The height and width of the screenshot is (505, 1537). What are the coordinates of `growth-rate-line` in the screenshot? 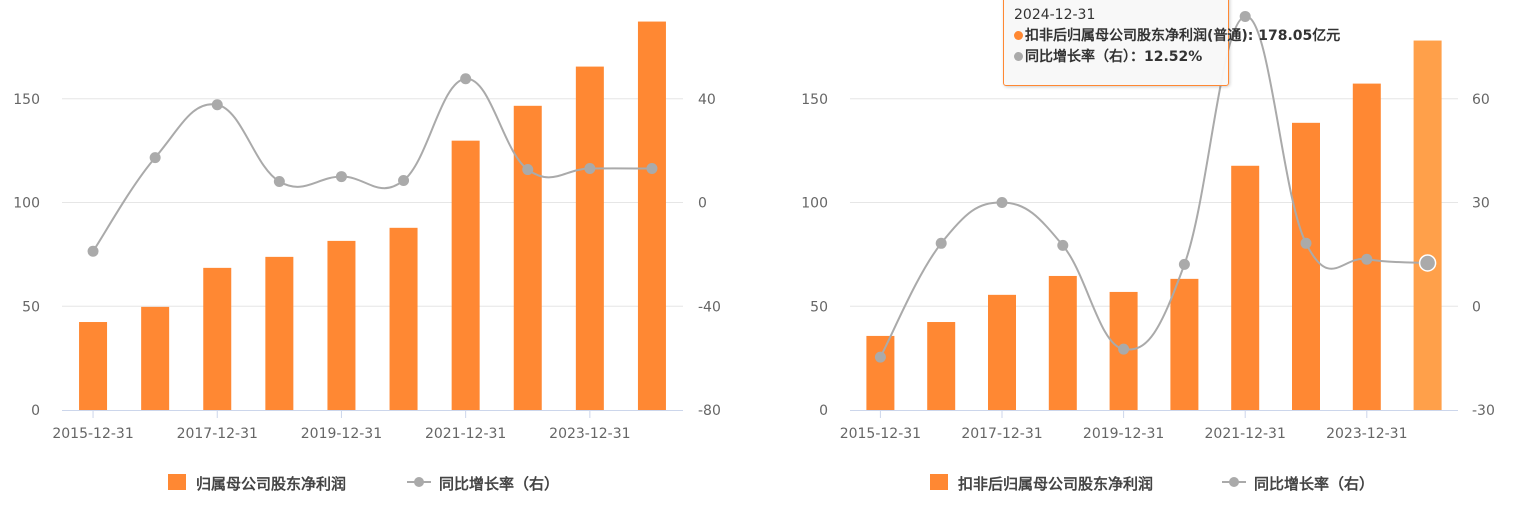 It's located at (372, 164).